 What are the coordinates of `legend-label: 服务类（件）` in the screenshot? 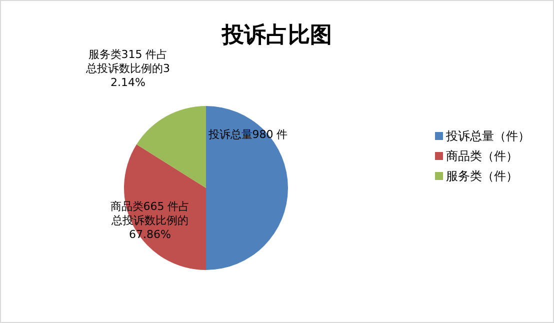 It's located at (482, 176).